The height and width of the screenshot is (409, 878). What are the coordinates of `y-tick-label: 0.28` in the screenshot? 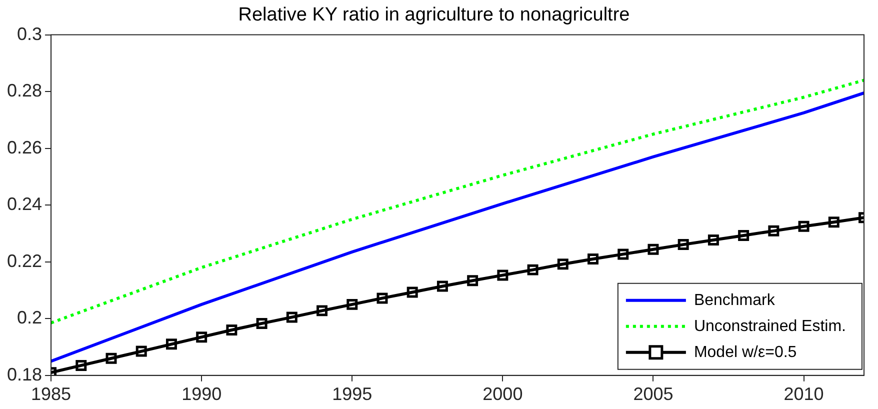 It's located at (24, 90).